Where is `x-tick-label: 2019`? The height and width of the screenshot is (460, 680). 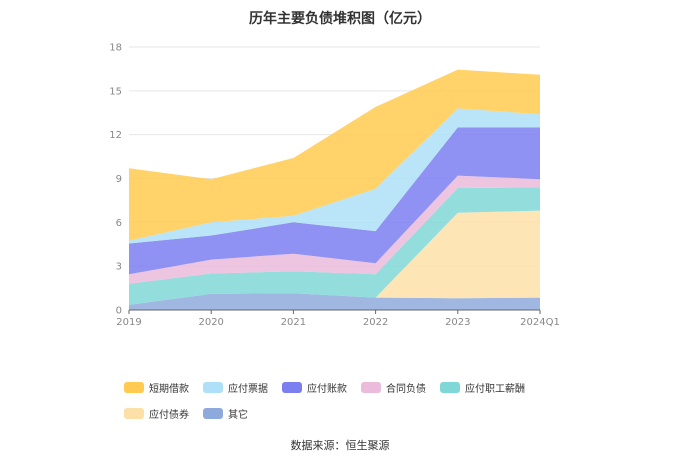
x-tick-label: 2019 is located at coordinates (128, 322).